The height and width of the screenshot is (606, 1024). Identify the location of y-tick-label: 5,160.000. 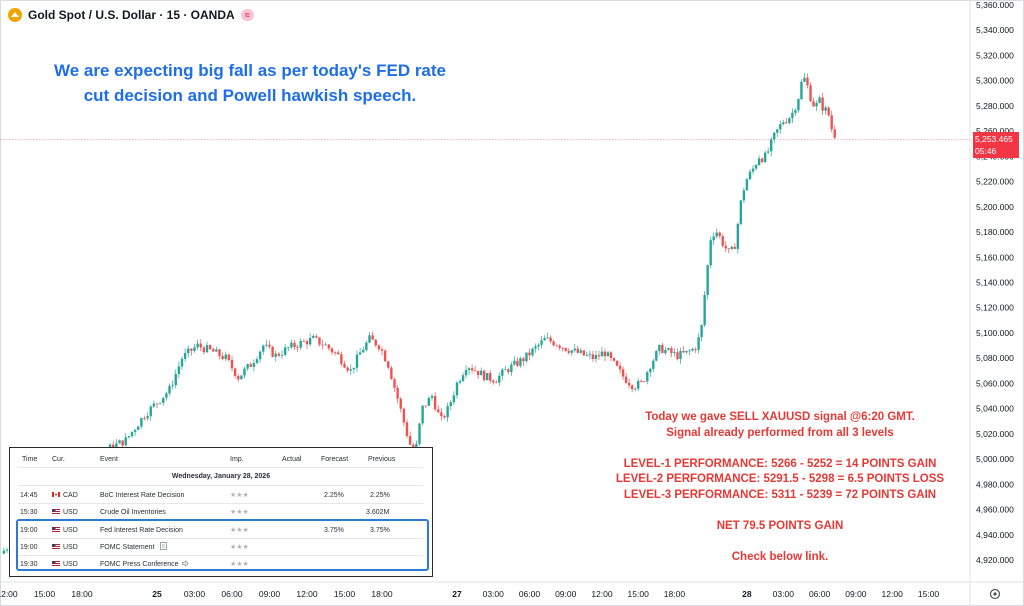
(995, 257).